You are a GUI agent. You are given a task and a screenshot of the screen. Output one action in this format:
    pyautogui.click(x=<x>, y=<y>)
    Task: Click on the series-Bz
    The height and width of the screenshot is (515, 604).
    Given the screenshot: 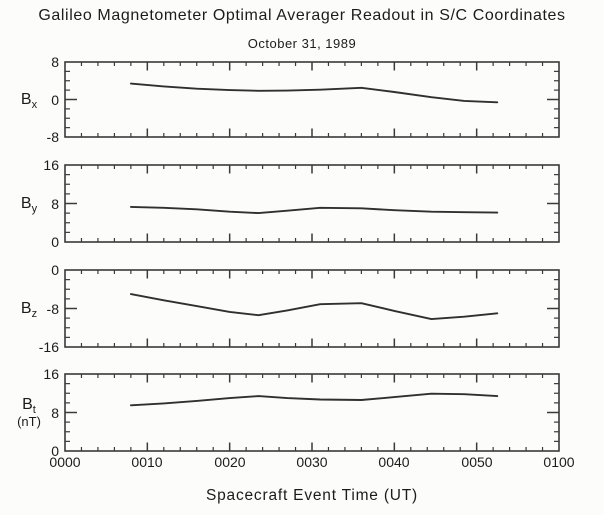 What is the action you would take?
    pyautogui.click(x=314, y=307)
    